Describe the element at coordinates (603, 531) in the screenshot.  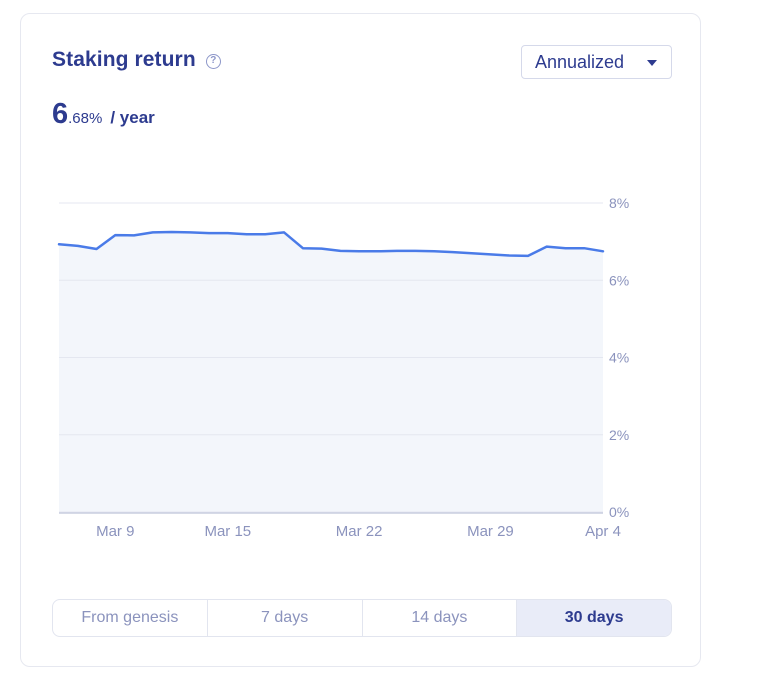
I see `x-tick-label: Apr 4` at that location.